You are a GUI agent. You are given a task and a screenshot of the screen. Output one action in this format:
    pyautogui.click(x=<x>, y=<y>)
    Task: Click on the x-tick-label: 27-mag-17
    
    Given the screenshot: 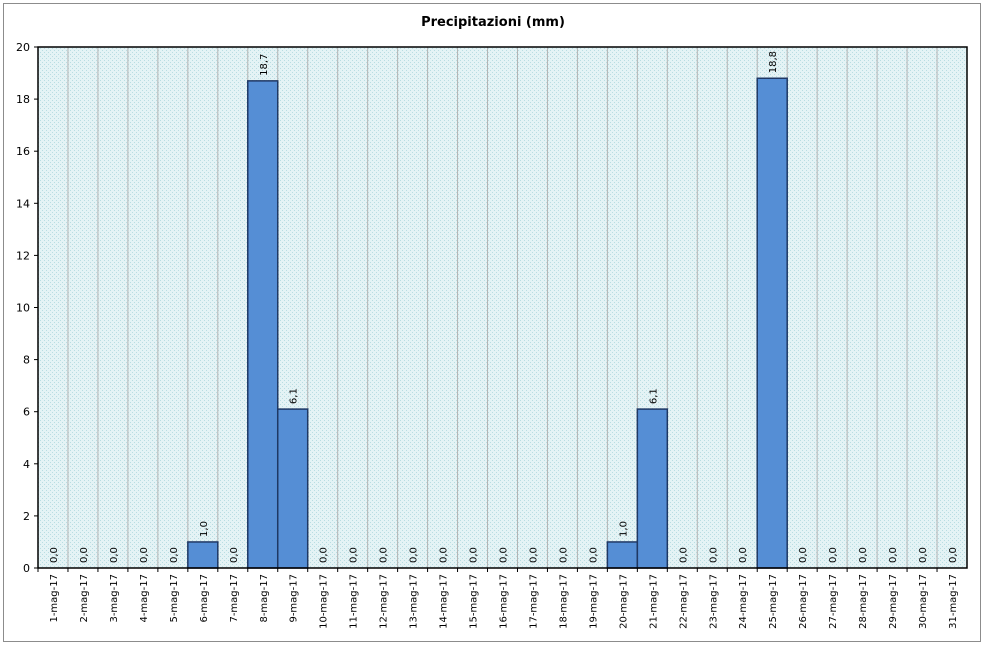 What is the action you would take?
    pyautogui.click(x=833, y=601)
    